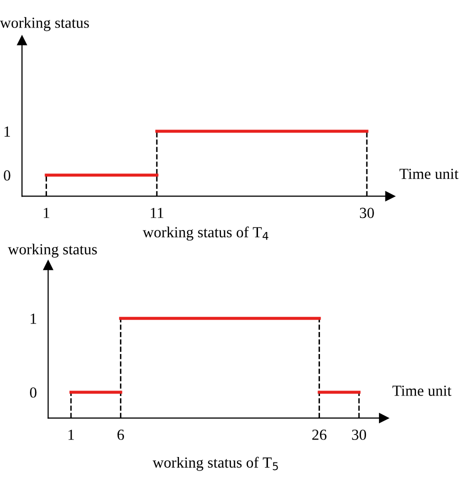  I want to click on x-tick-label: 26, so click(319, 435).